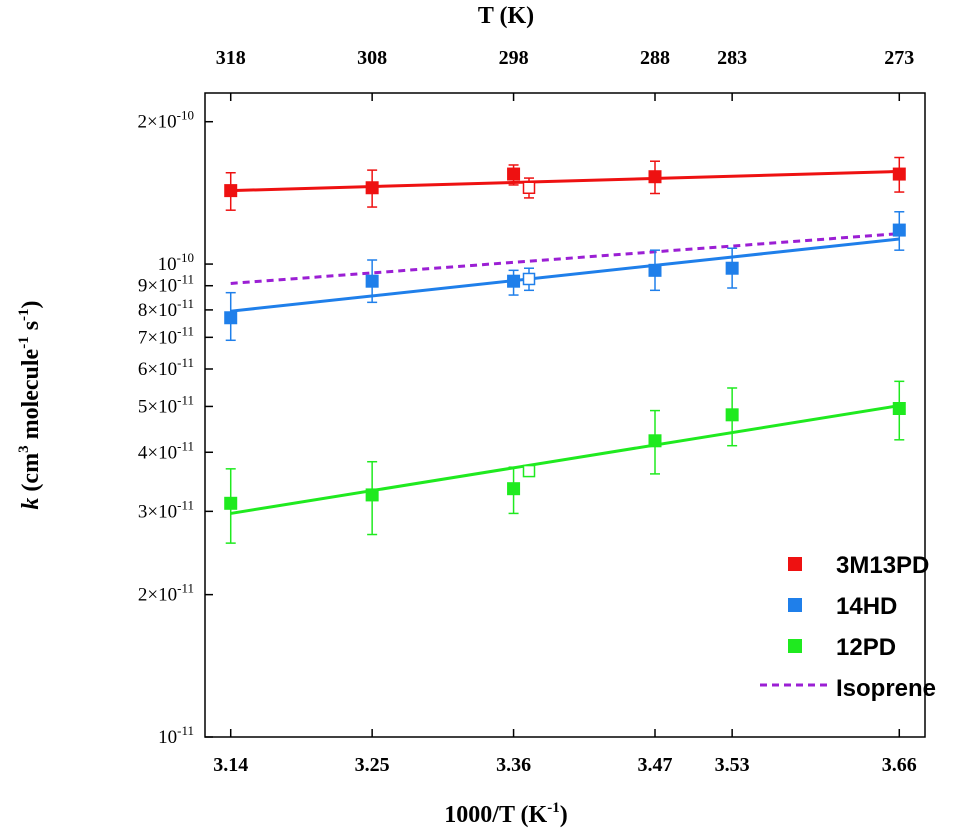 Image resolution: width=969 pixels, height=835 pixels. I want to click on top-x-tick-label: 273, so click(899, 58).